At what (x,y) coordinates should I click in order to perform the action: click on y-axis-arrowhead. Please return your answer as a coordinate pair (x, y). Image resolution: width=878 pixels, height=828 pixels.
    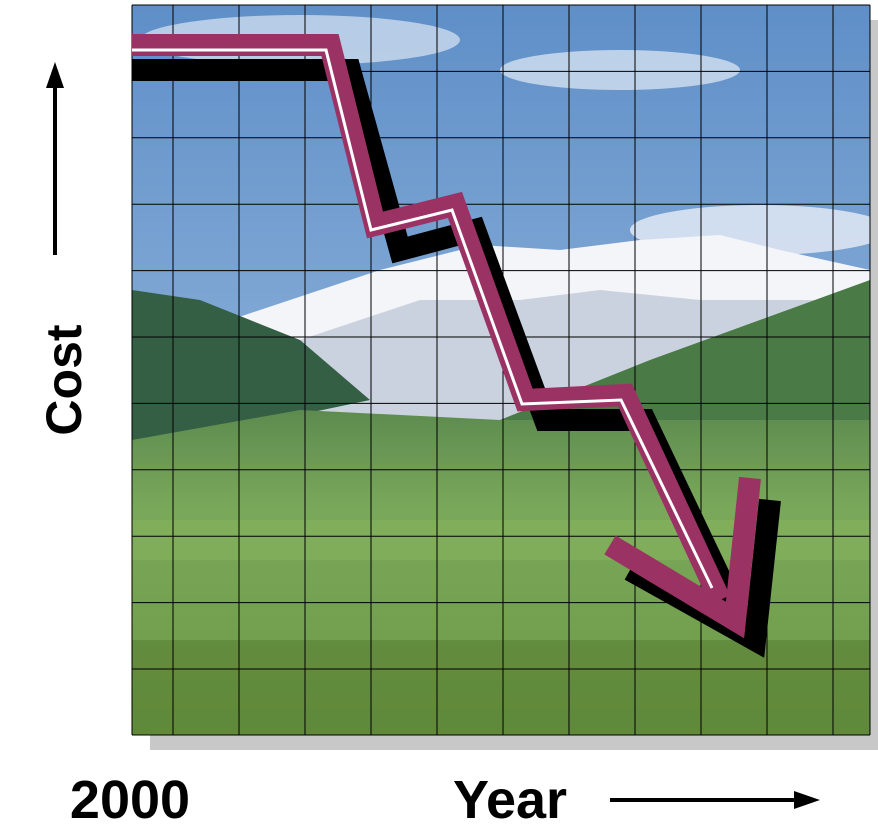
    Looking at the image, I should click on (55, 75).